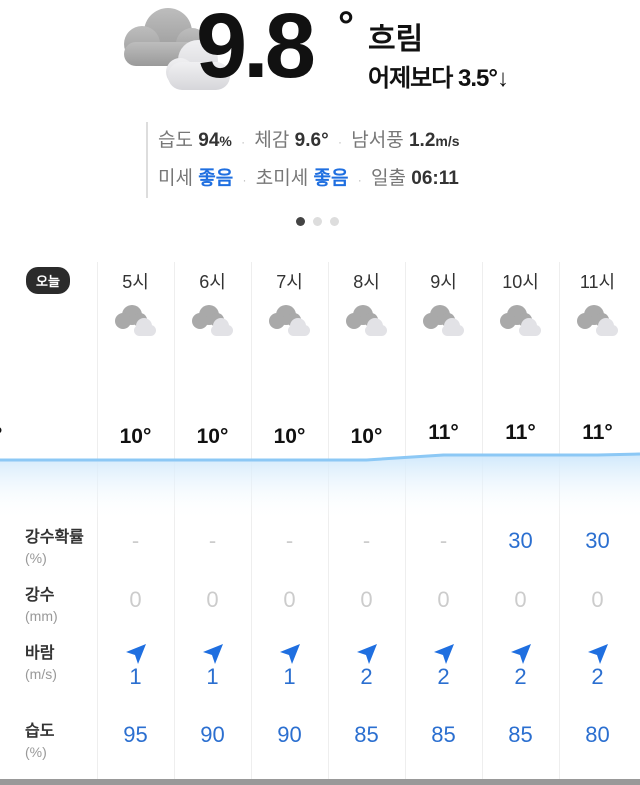 This screenshot has width=640, height=785. I want to click on humidity-row-unit: (%), so click(36, 752).